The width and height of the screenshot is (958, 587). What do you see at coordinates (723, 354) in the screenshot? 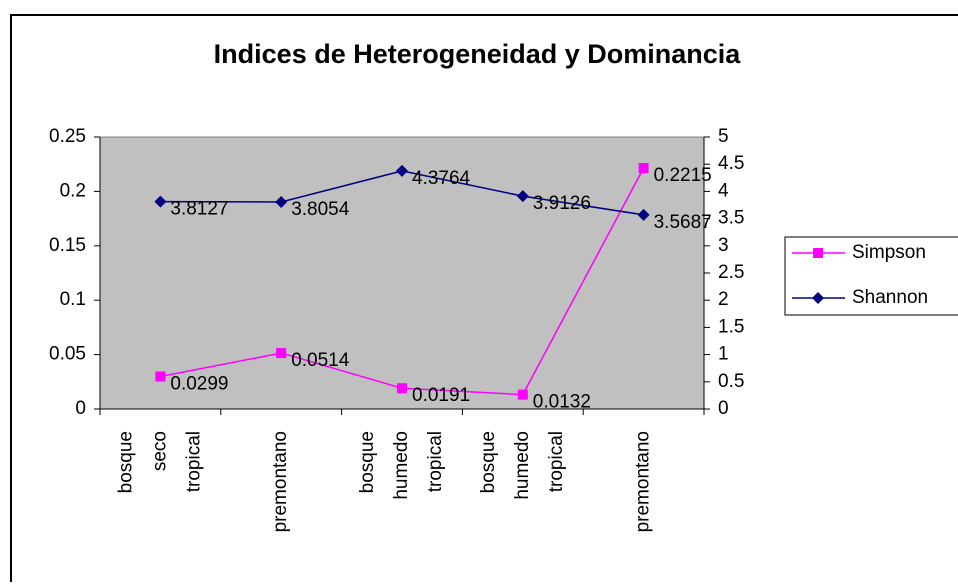
I see `y2-tick-label: 1` at bounding box center [723, 354].